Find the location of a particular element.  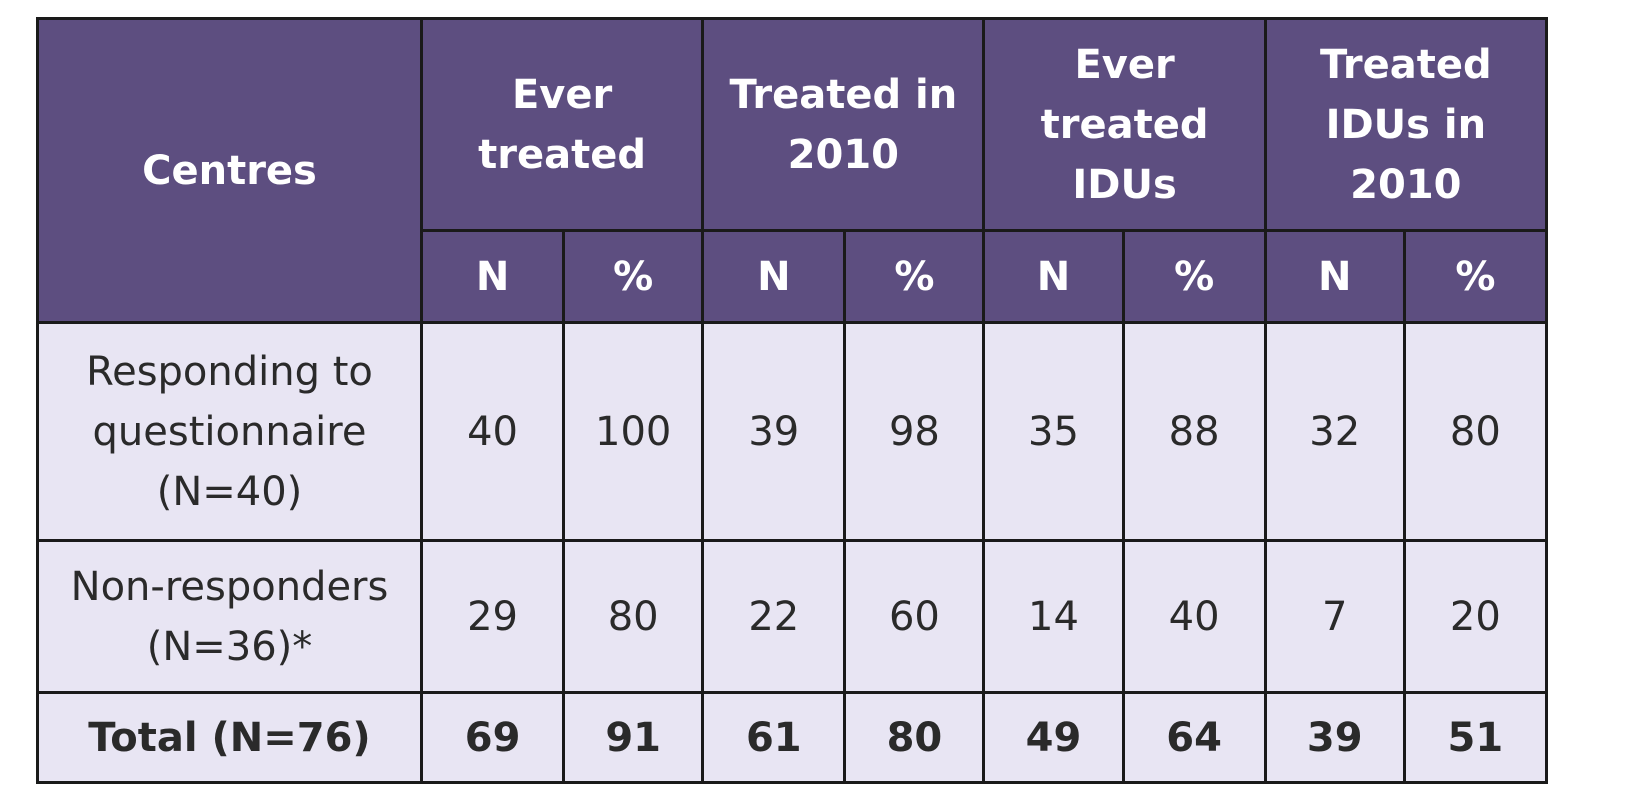

table-cell: 49 is located at coordinates (1053, 737).